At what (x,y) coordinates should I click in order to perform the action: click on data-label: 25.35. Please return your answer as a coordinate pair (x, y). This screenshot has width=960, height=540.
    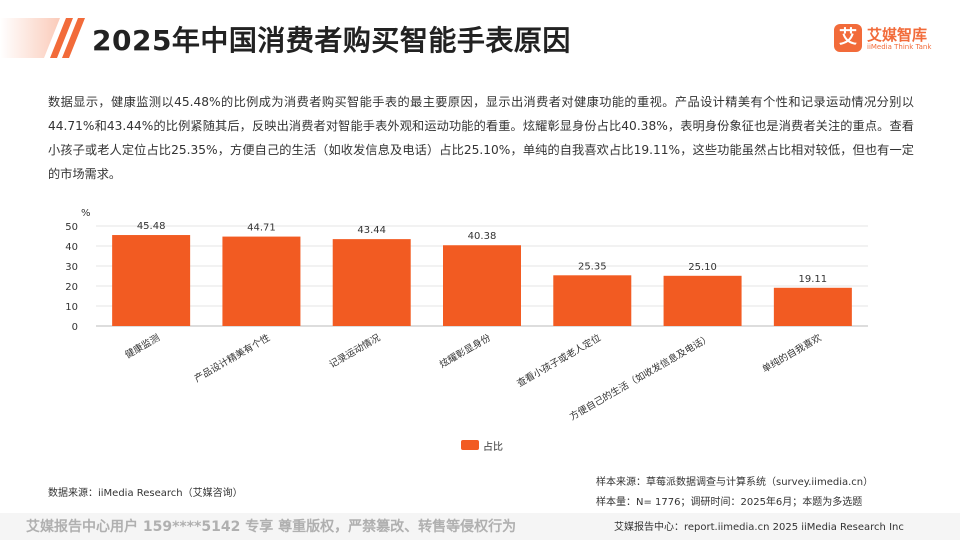
    Looking at the image, I should click on (592, 266).